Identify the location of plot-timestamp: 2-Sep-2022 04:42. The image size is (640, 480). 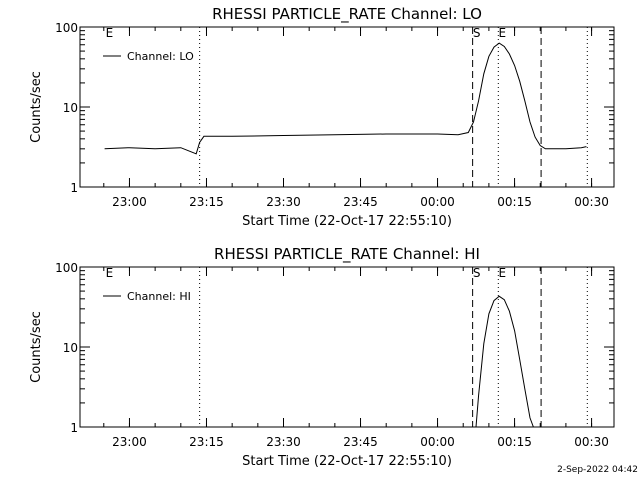
(597, 470).